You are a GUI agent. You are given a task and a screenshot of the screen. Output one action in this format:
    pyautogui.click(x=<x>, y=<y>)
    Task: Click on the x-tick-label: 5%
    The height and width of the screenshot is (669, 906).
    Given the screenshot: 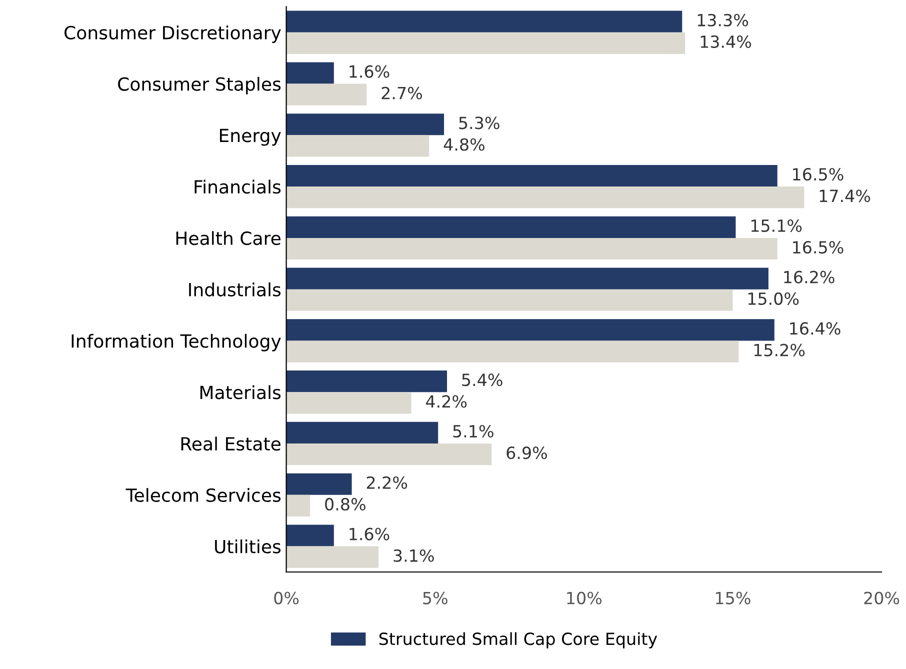 What is the action you would take?
    pyautogui.click(x=435, y=598)
    